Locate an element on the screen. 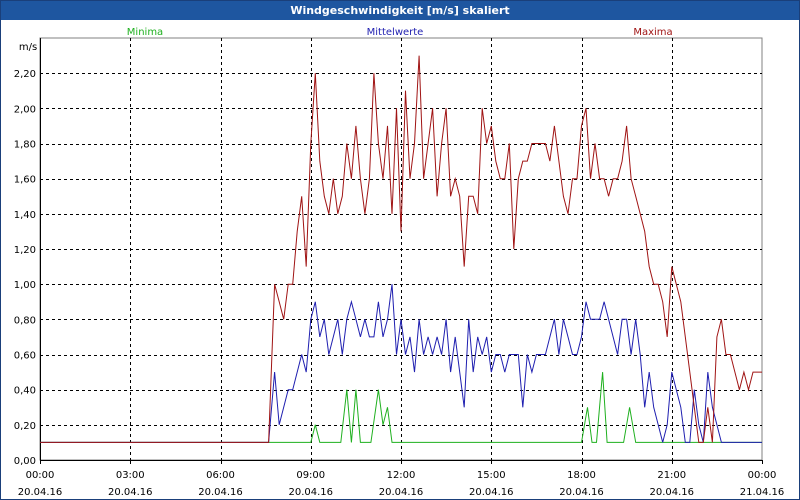 This screenshot has height=500, width=800. y-tick-label: 0,60 is located at coordinates (25, 356).